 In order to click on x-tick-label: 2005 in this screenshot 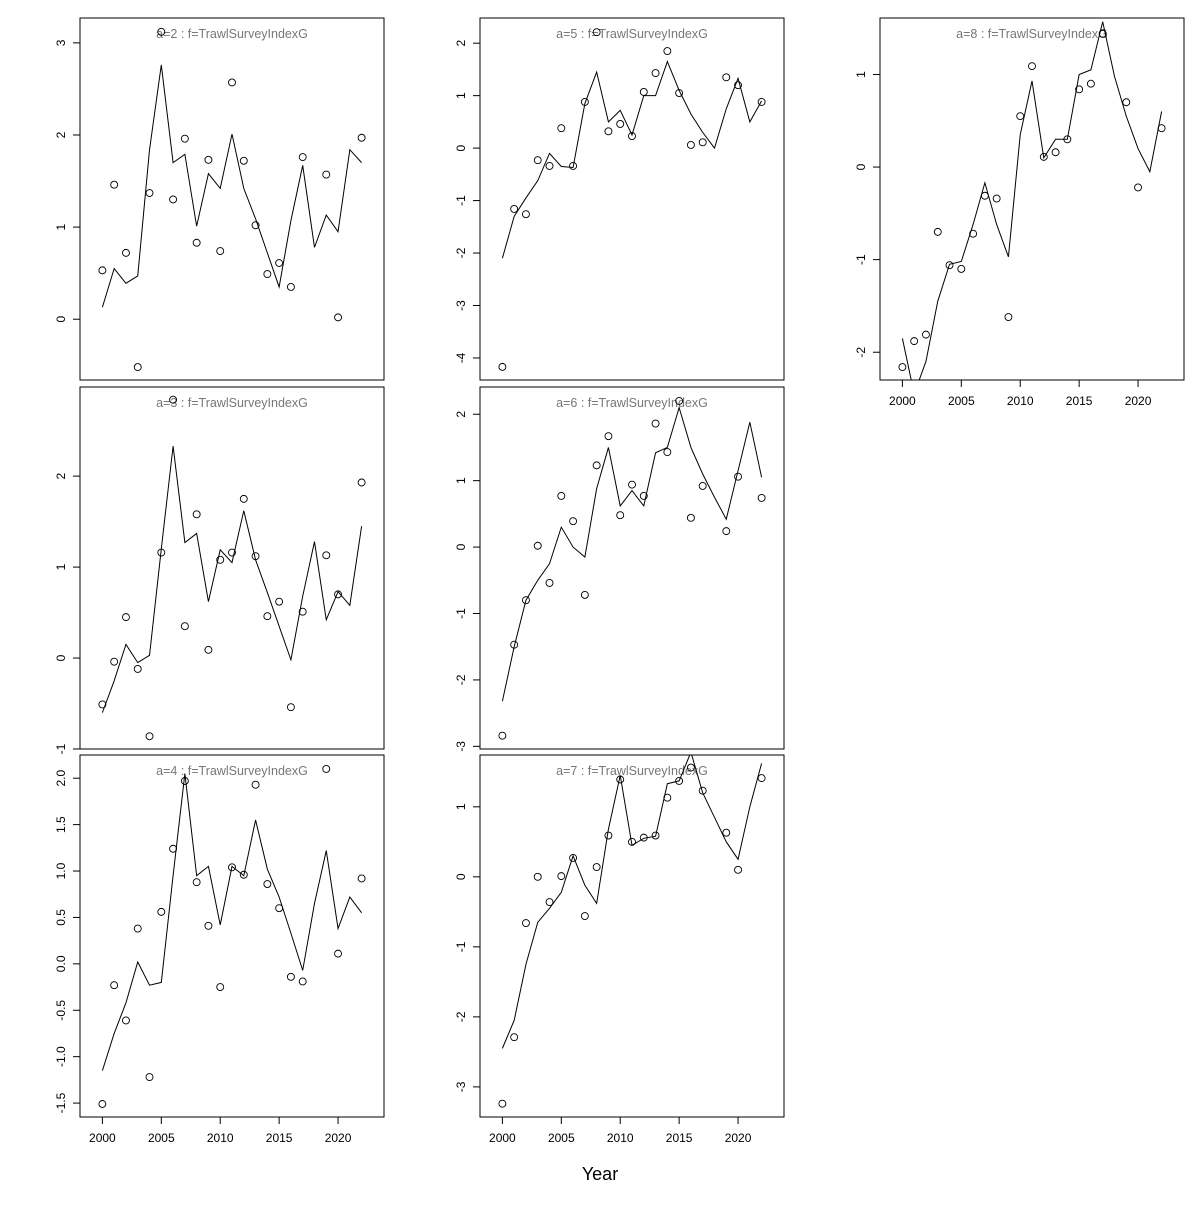, I will do `click(561, 1138)`.